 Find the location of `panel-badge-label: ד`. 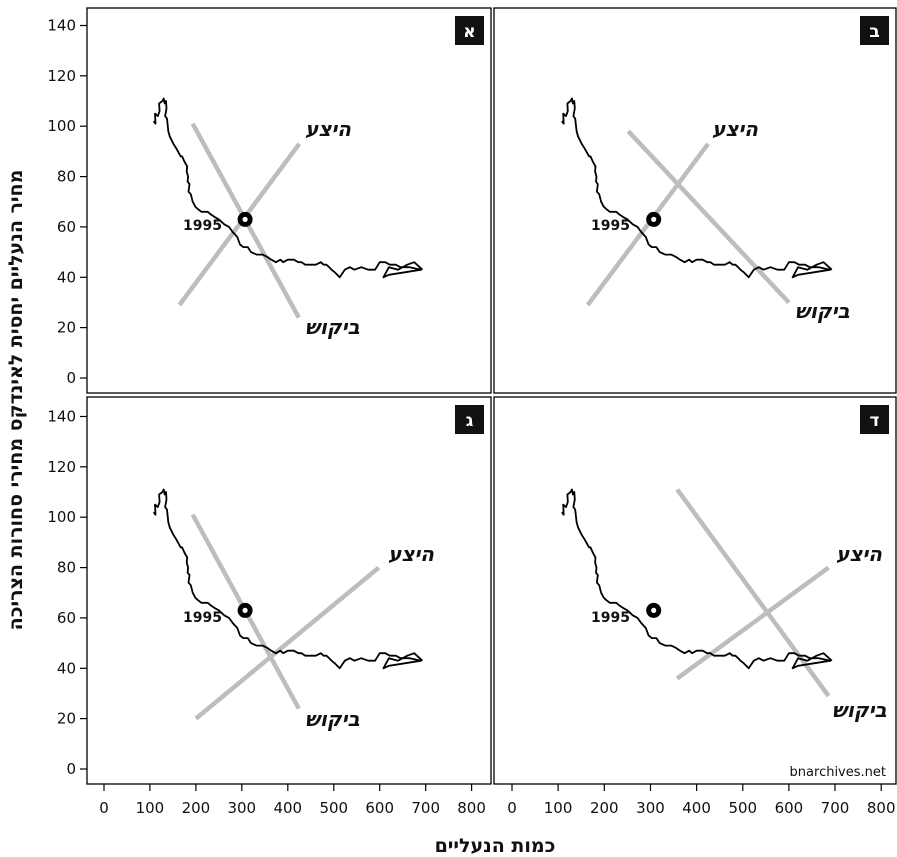

panel-badge-label: ד is located at coordinates (875, 421).